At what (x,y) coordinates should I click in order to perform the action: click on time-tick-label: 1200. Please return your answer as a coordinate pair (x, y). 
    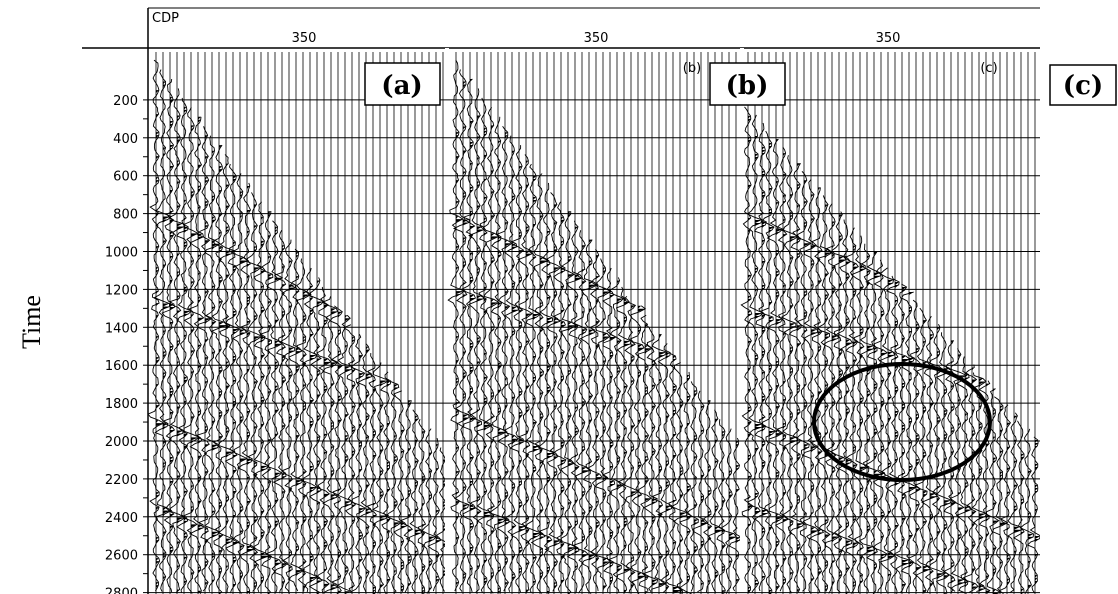
    Looking at the image, I should click on (121, 290).